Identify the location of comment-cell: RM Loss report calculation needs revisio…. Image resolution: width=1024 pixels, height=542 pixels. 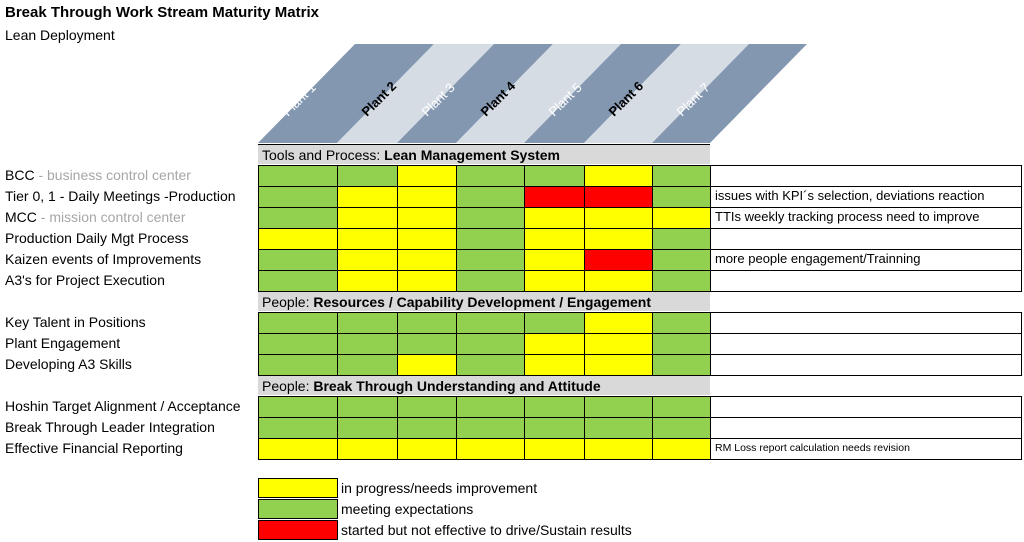
(866, 449).